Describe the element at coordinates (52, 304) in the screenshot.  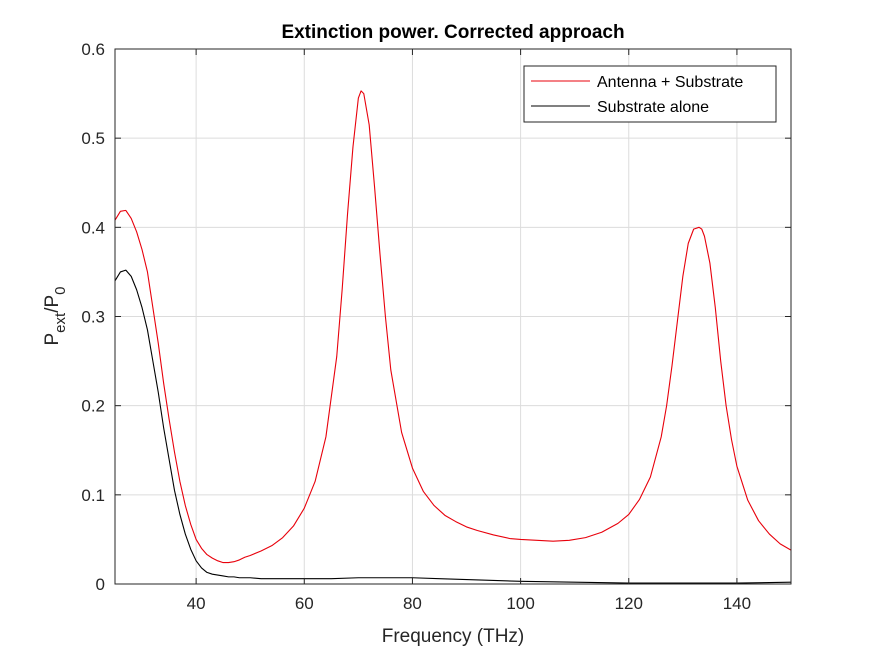
I see `y-label-slash-p: /P` at that location.